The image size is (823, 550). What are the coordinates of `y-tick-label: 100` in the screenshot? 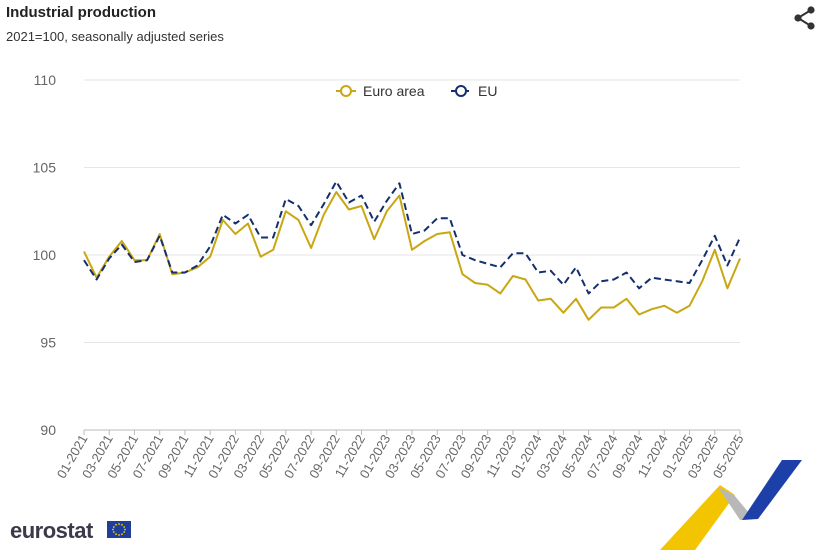 It's located at (45, 255).